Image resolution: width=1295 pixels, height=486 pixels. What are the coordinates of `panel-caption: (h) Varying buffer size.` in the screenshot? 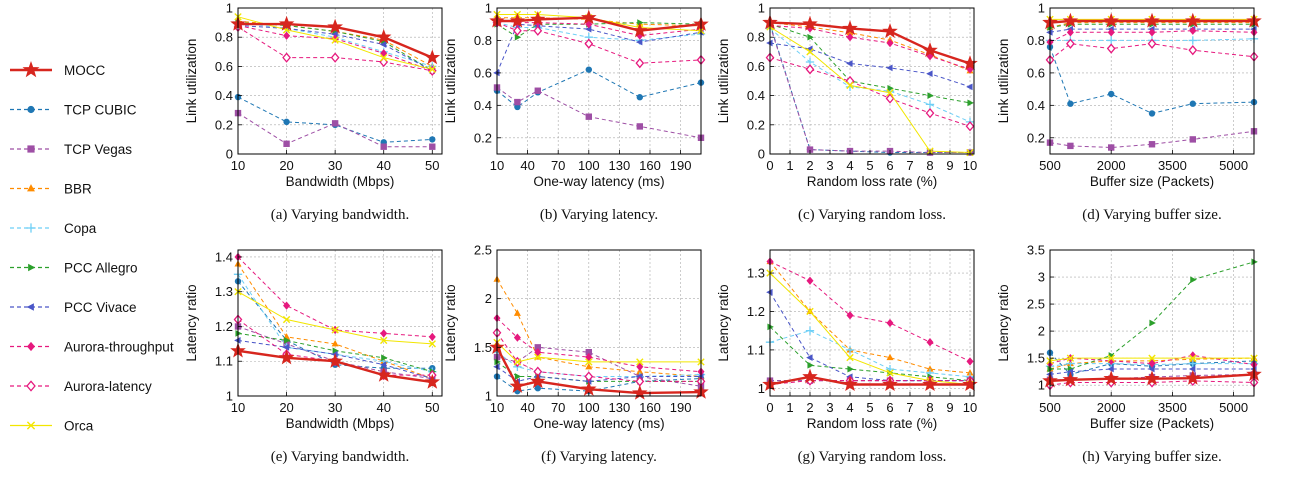 It's located at (1152, 457).